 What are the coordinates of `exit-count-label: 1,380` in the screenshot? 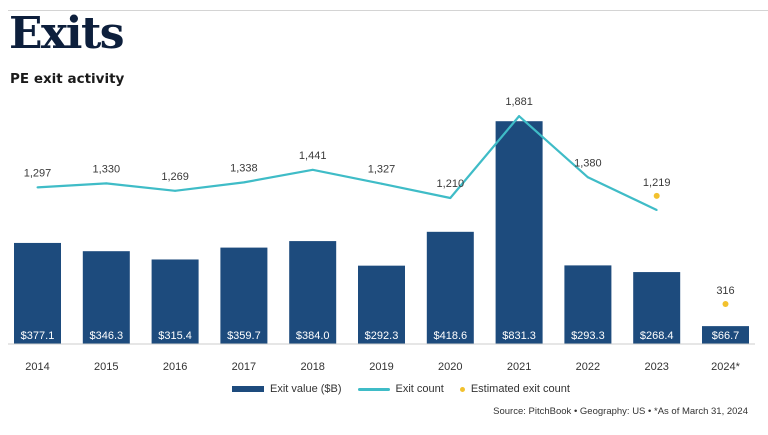 It's located at (588, 163).